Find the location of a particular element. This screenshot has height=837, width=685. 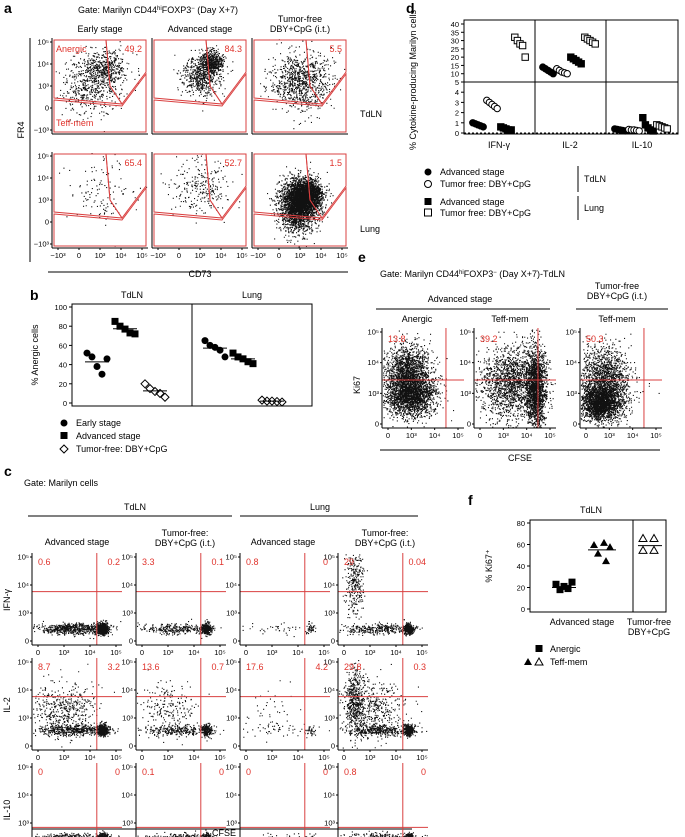

panel-c-col3: Advanced stage is located at coordinates (283, 542).